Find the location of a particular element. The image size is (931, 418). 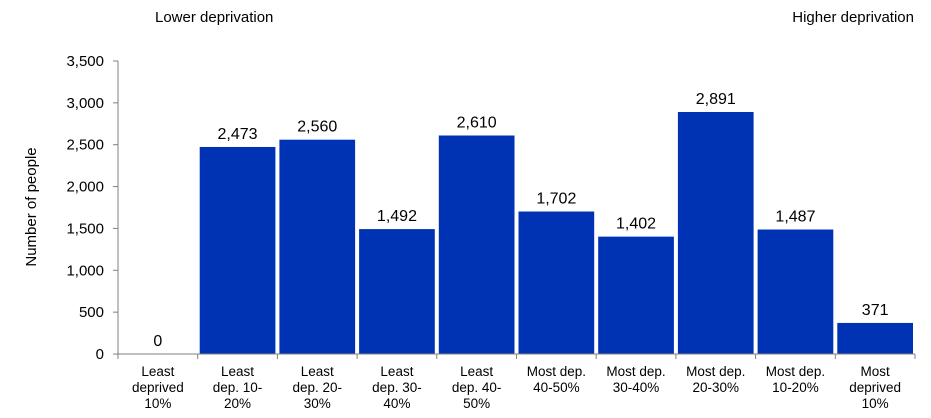

data-label: 2,473 is located at coordinates (238, 134).